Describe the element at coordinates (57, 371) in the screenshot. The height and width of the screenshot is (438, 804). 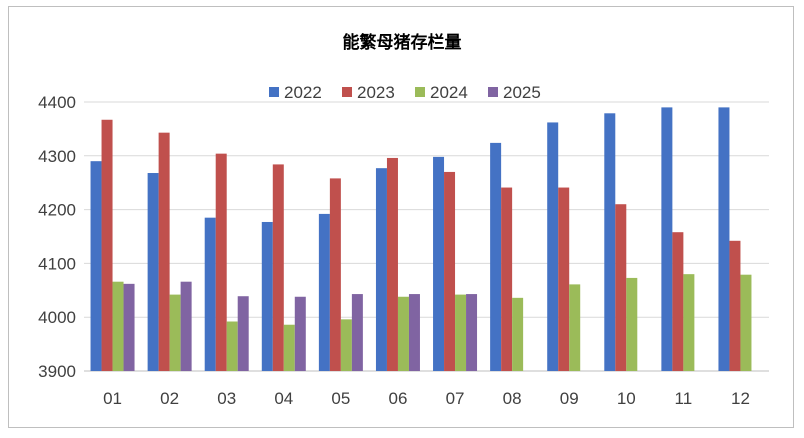
I see `y-tick-label: 3900` at that location.